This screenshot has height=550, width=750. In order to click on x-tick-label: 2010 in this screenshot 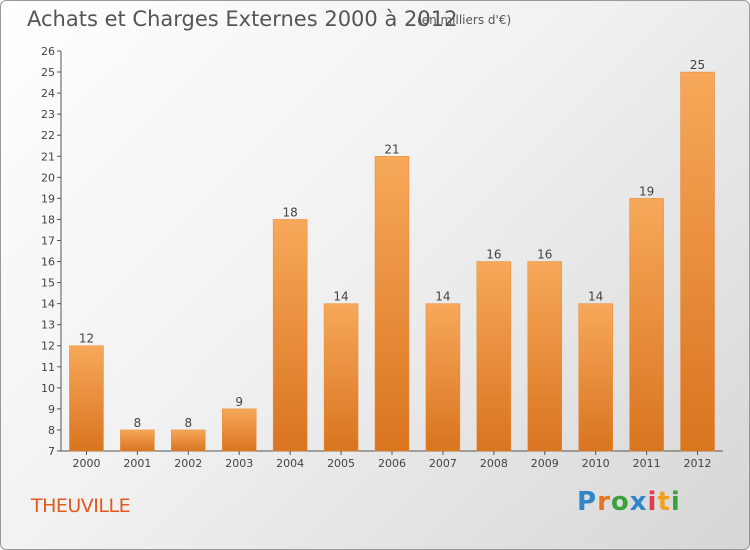, I will do `click(596, 463)`.